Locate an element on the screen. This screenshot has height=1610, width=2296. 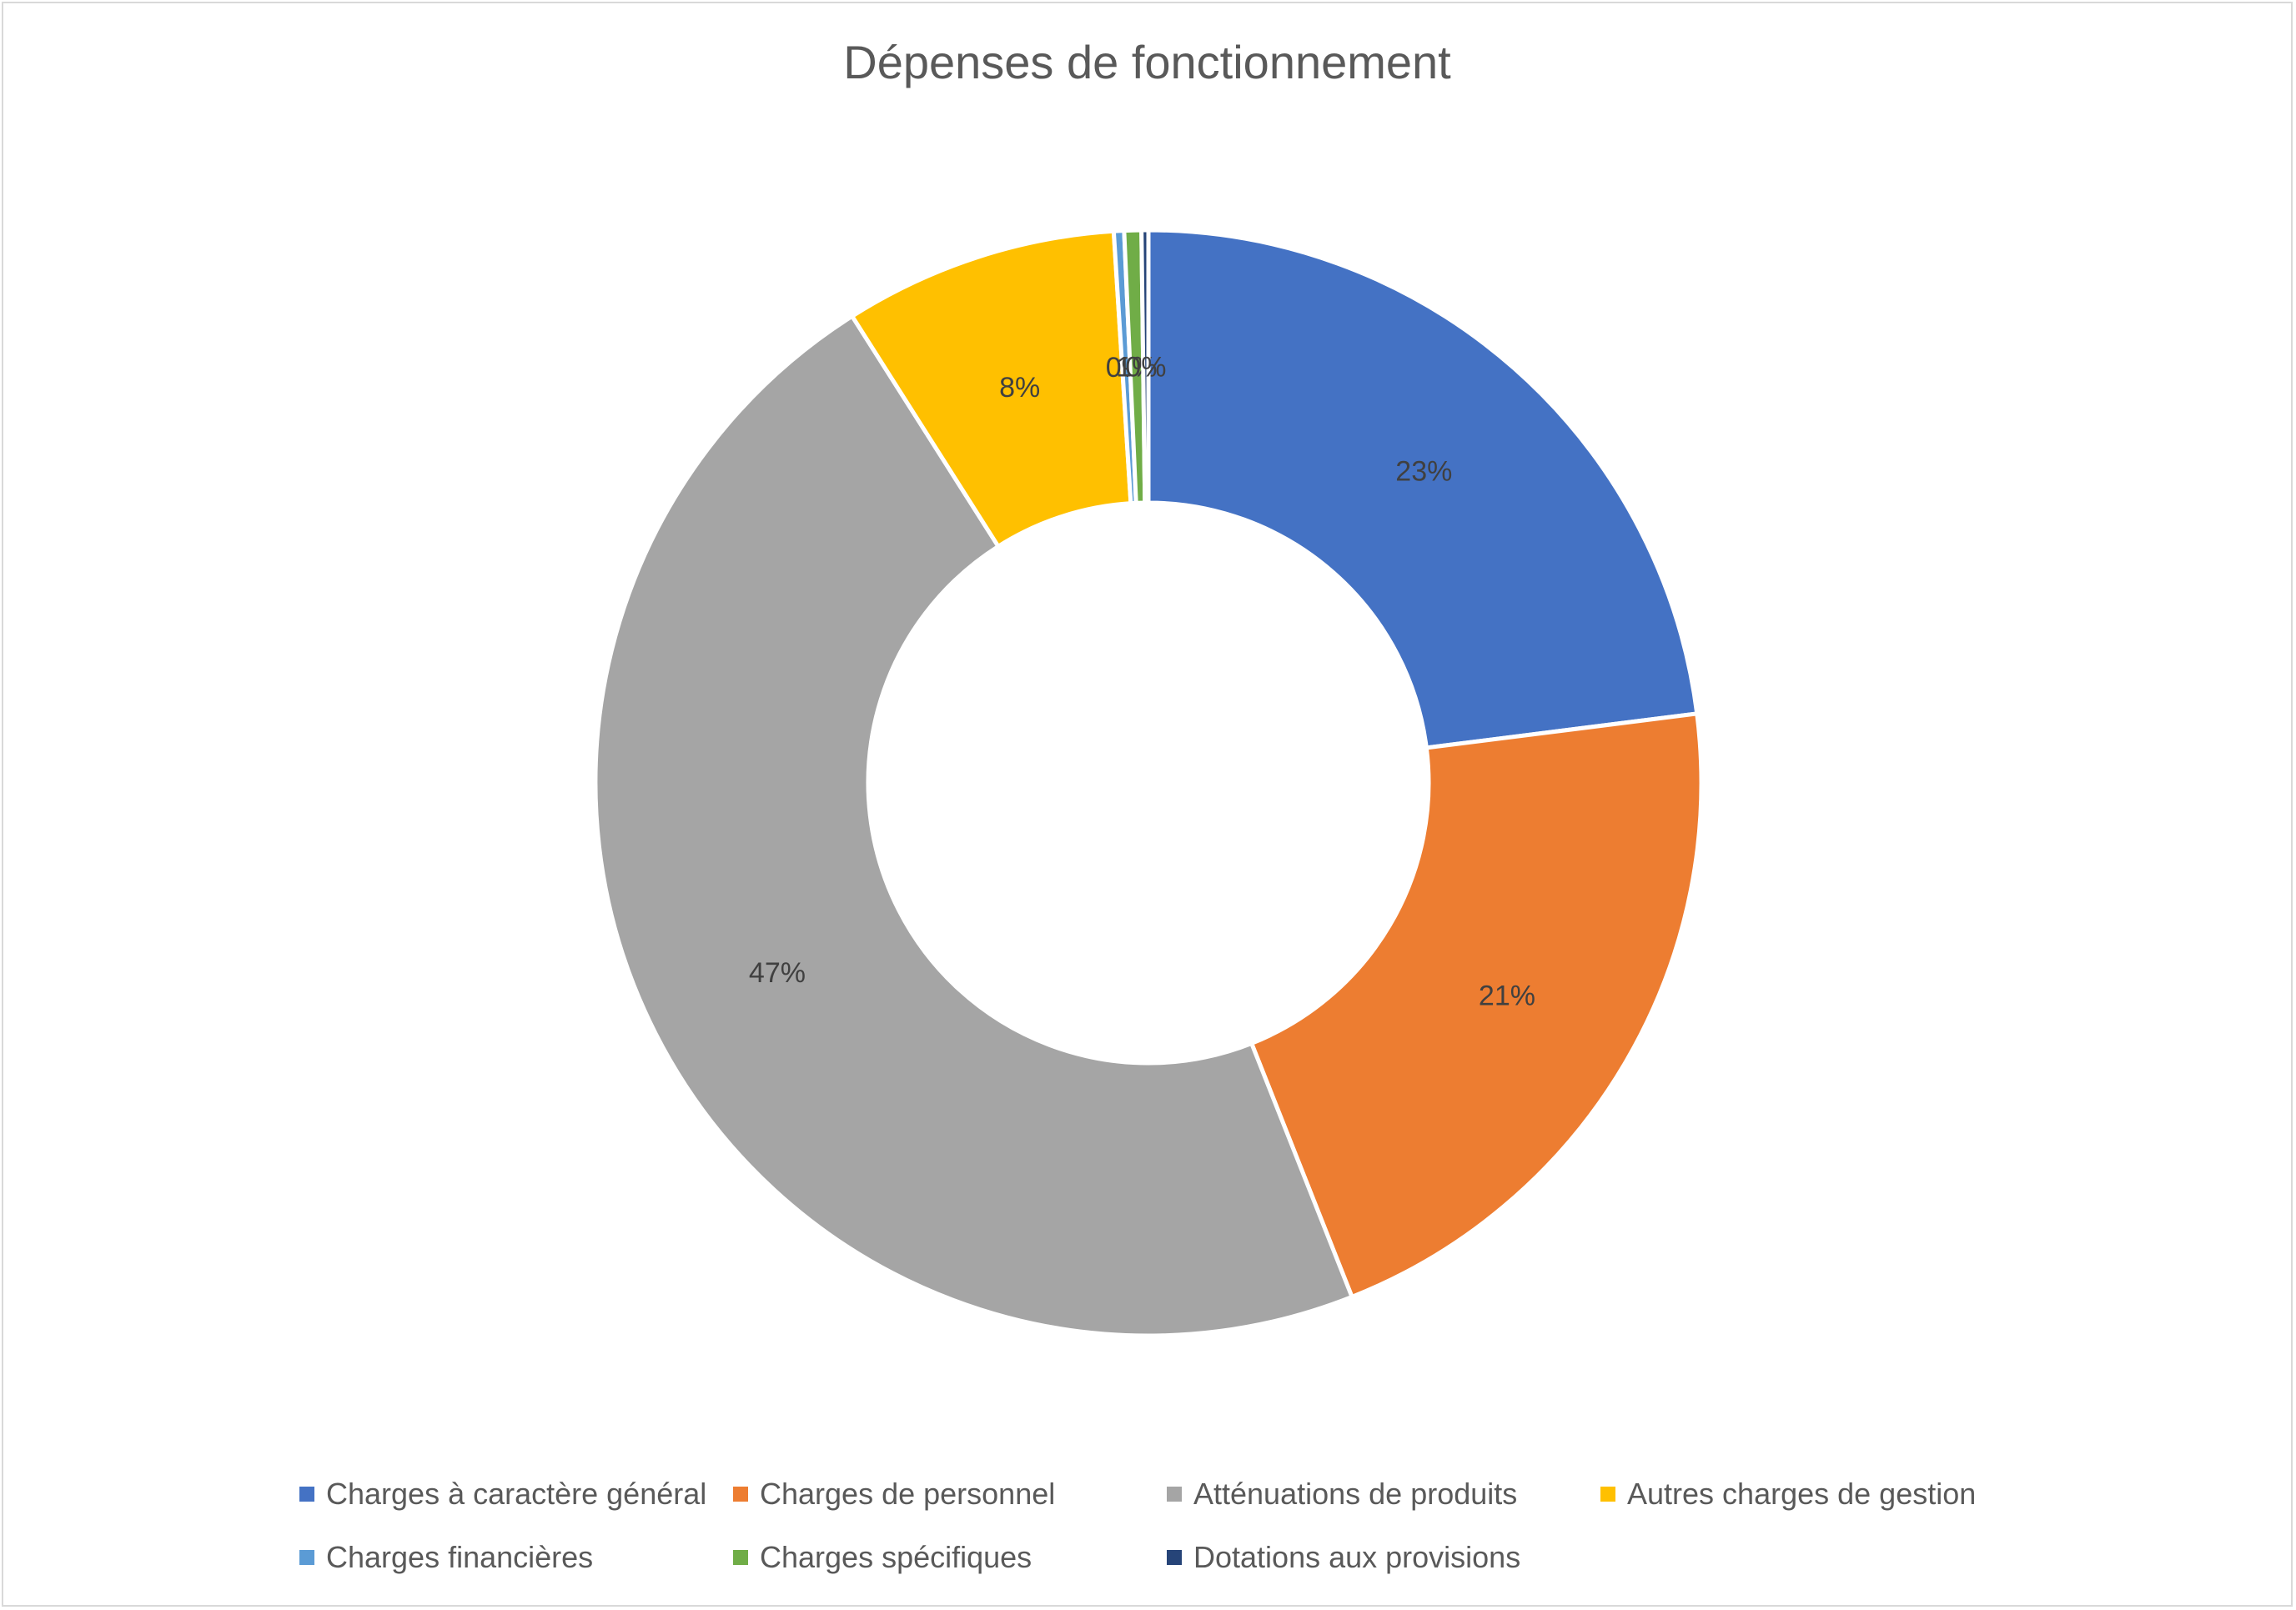
legend-item-charges-specifiques: Charges spécifiques is located at coordinates (950, 1557).